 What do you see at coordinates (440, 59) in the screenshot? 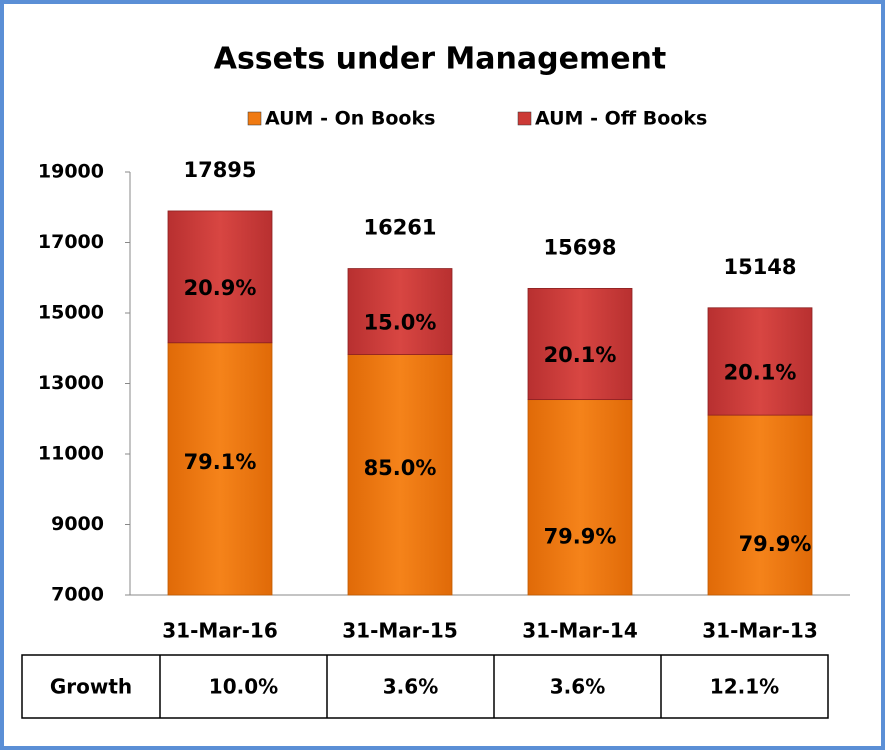
I see `chart-title: Assets under Management` at bounding box center [440, 59].